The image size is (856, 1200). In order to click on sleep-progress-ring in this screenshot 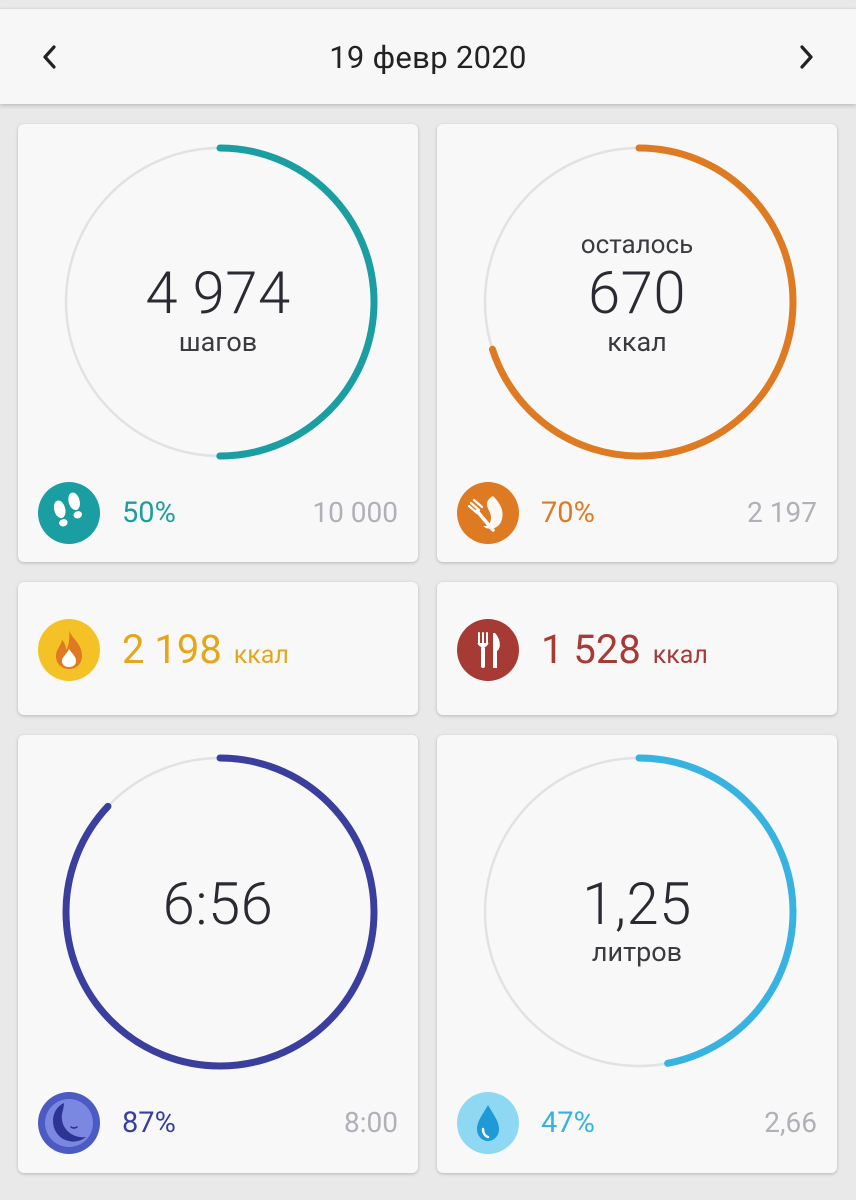, I will do `click(220, 912)`.